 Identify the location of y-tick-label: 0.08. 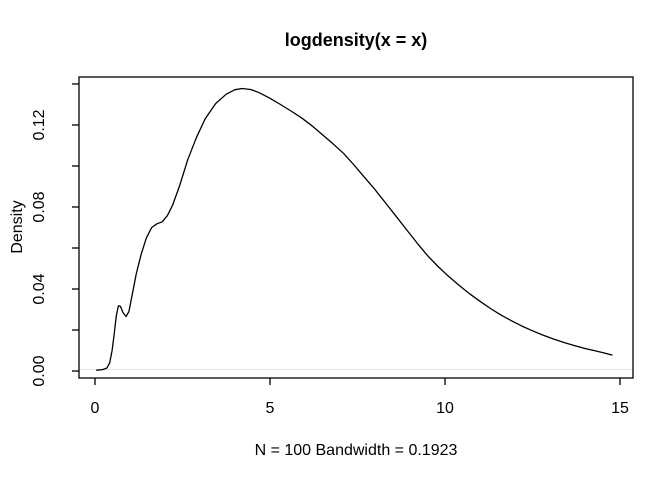
(39, 206).